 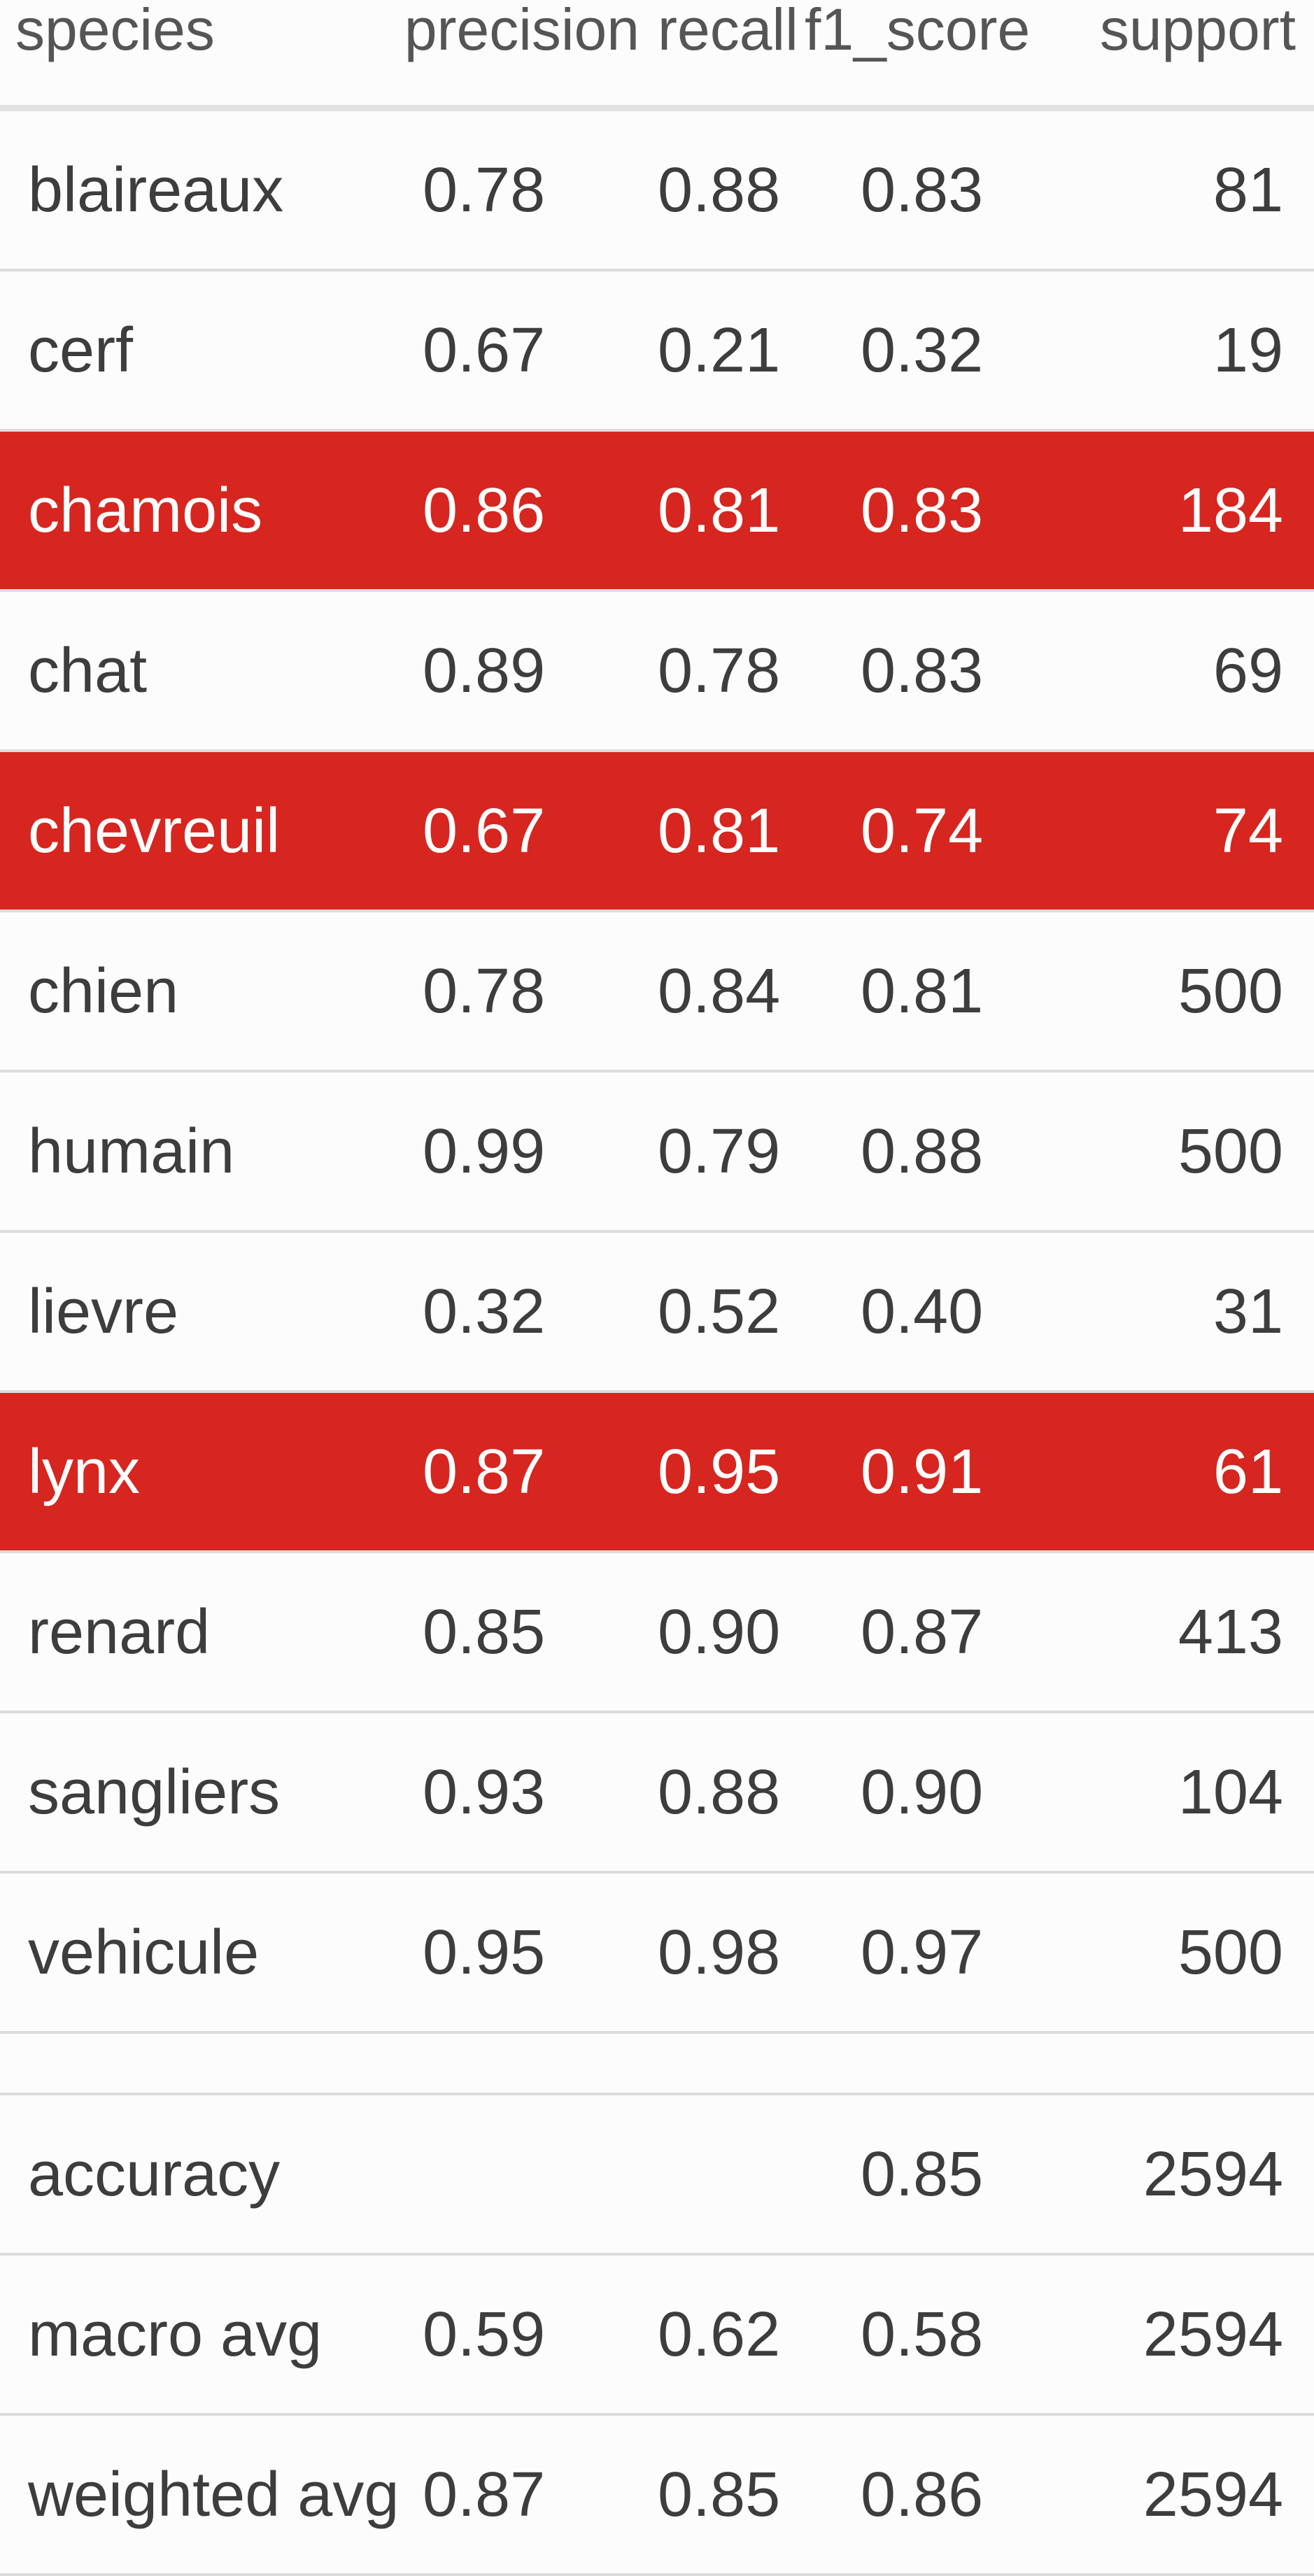 I want to click on cell-species: vehicule, so click(x=196, y=1953).